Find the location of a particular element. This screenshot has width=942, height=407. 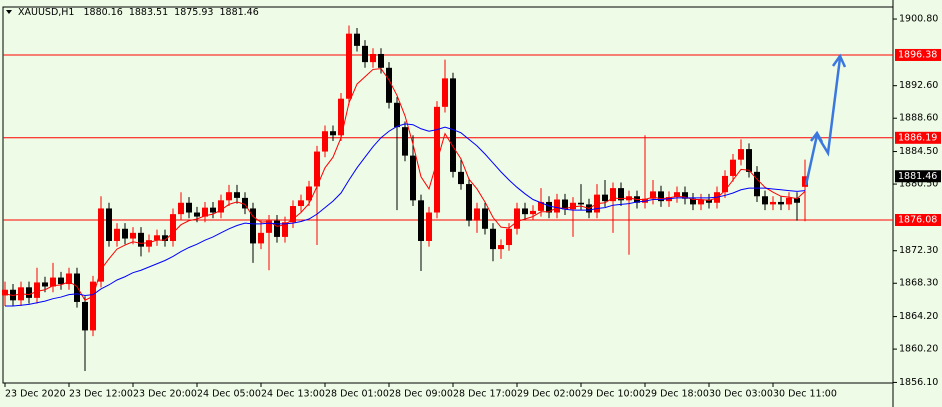

x-tick-label: 23 Dec 12:00 is located at coordinates (101, 394).